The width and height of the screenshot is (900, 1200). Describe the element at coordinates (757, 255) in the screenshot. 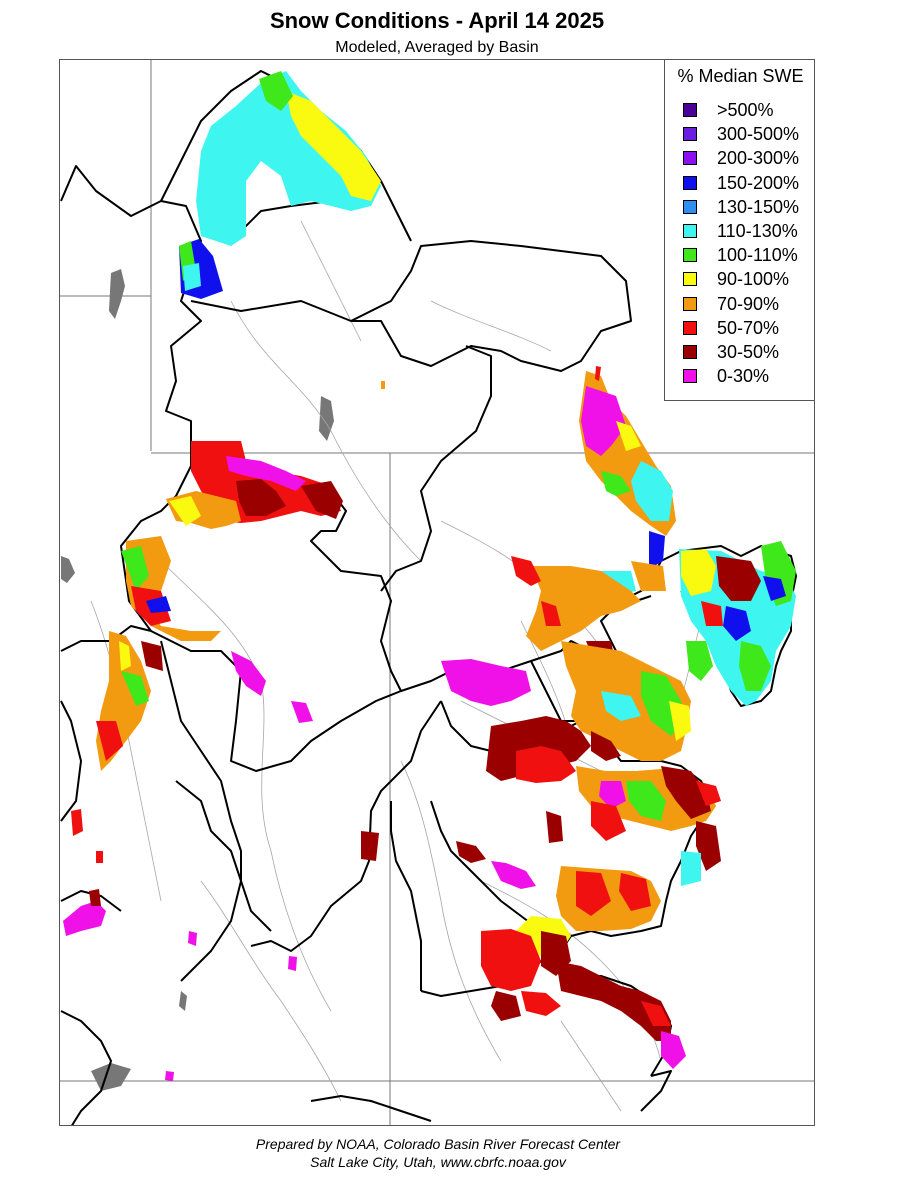

I see `legend-label: 100-110%` at that location.